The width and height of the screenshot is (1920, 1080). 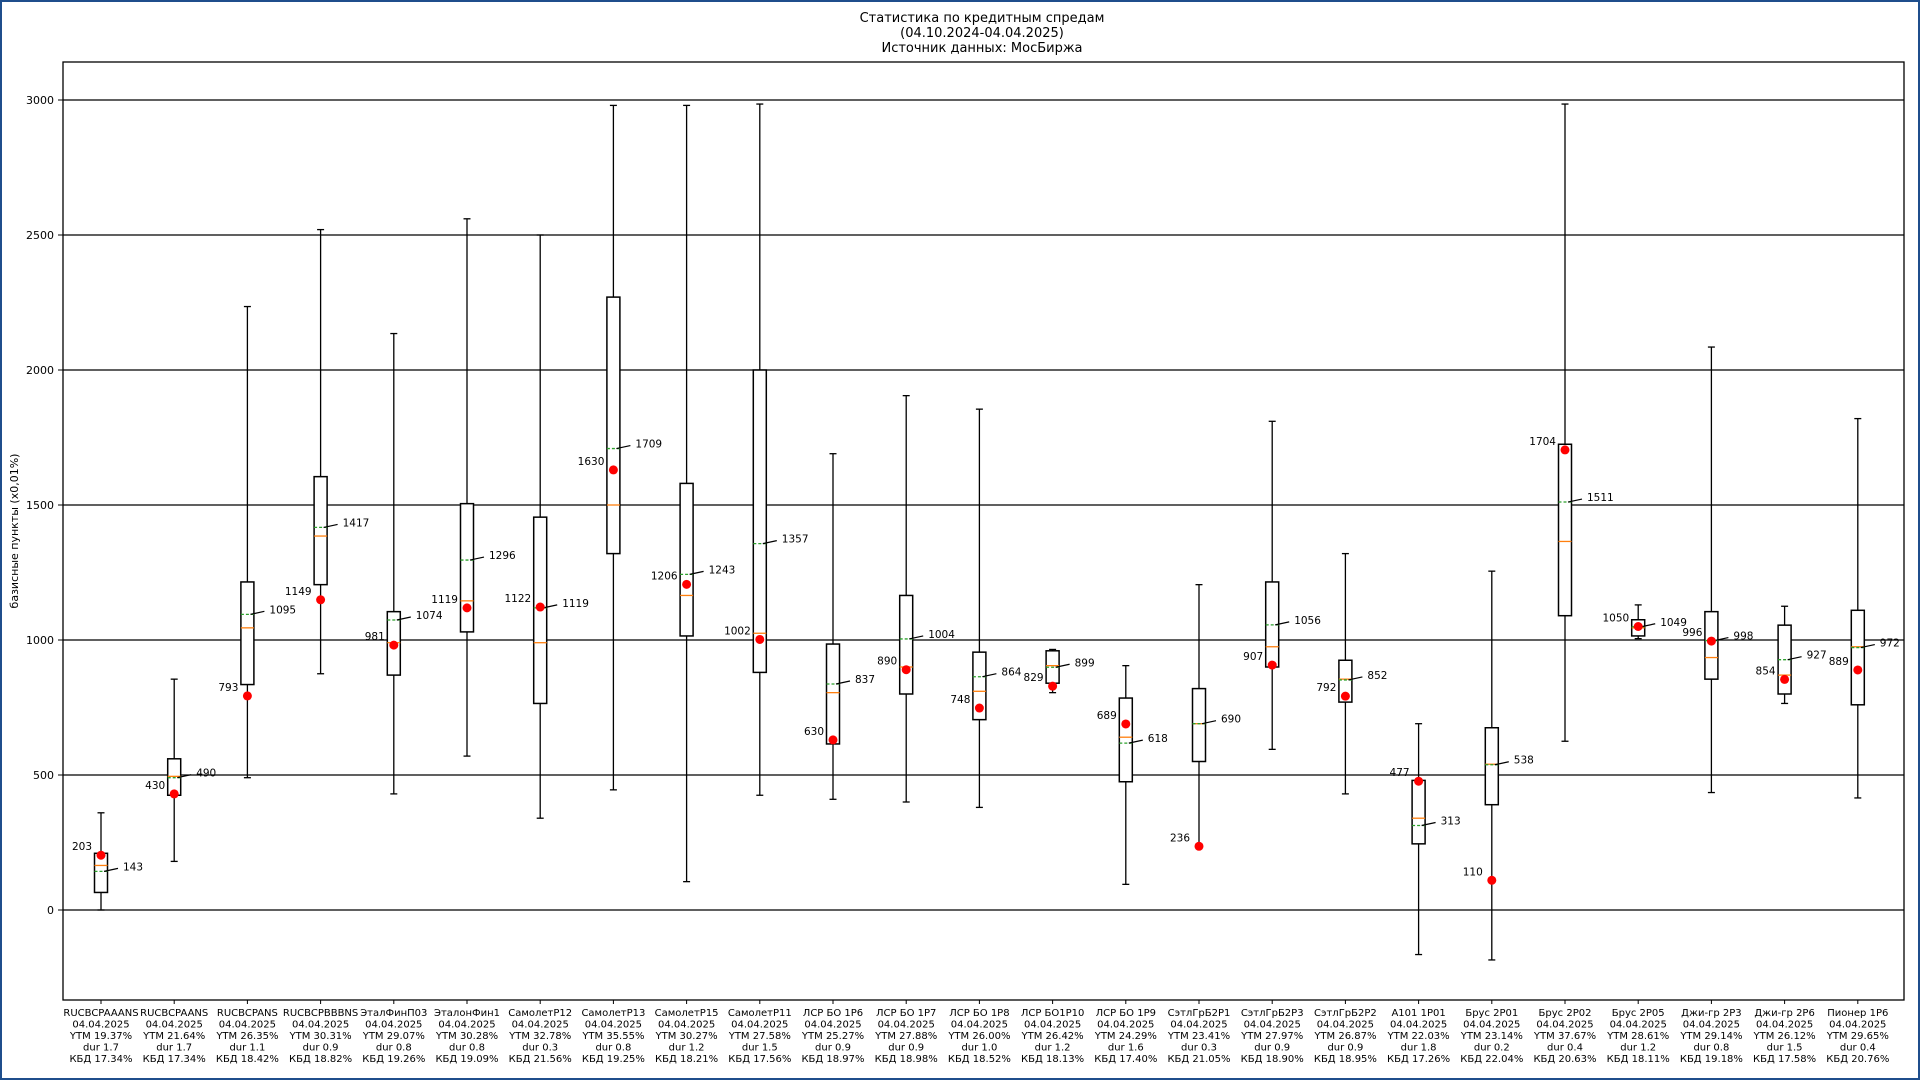 I want to click on mean-label: 864, so click(x=1011, y=673).